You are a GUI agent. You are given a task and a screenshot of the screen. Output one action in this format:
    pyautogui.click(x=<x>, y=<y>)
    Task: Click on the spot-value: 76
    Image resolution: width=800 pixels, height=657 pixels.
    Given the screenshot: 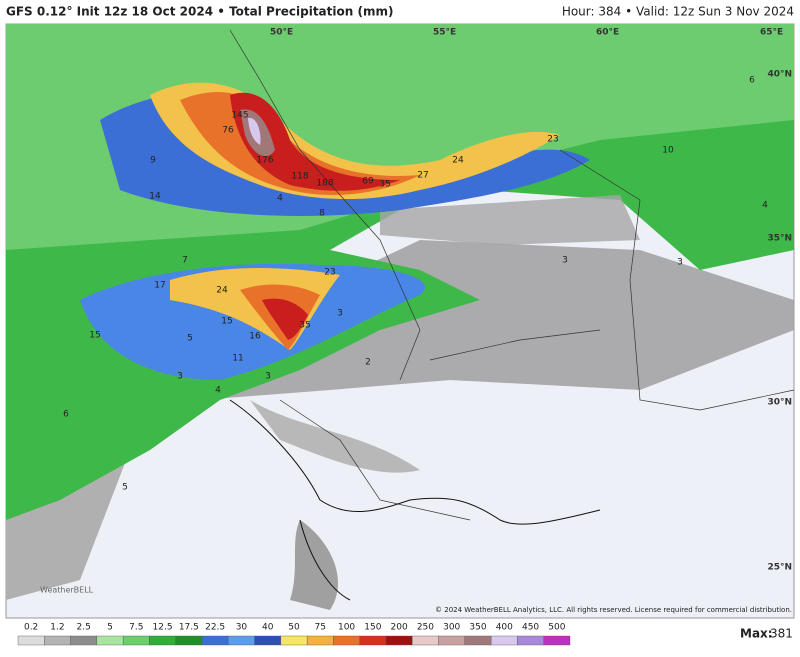 What is the action you would take?
    pyautogui.click(x=228, y=131)
    